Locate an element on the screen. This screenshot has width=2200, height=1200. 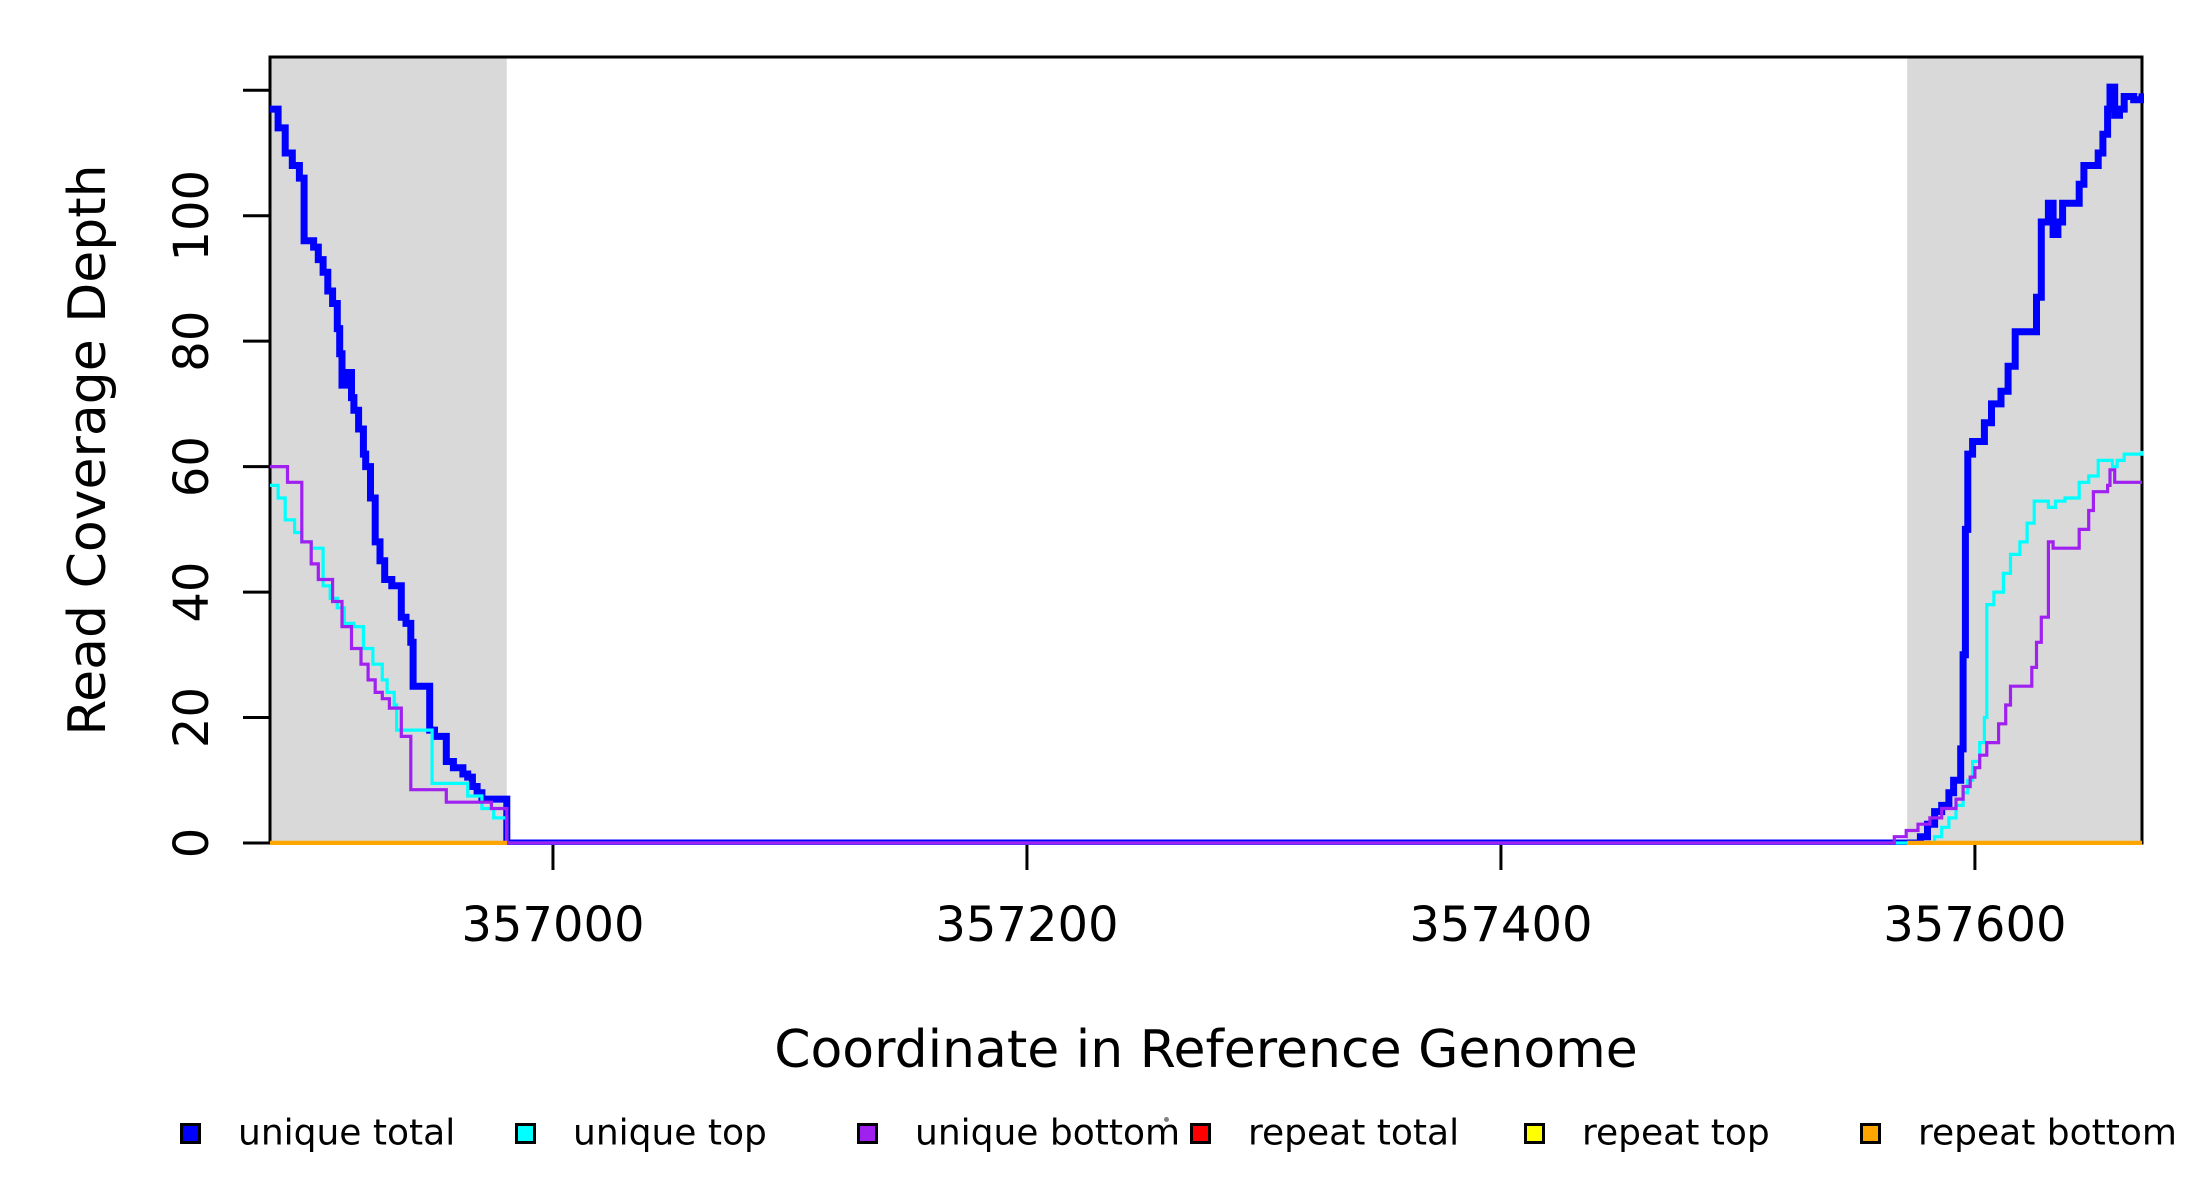
y-tick-label: 60 is located at coordinates (192, 466).